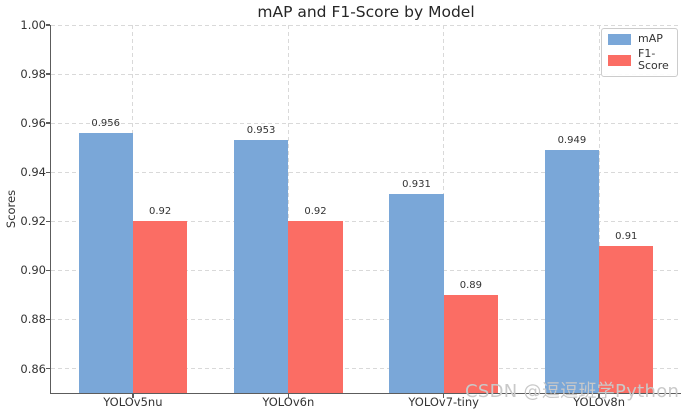 This screenshot has height=410, width=698. What do you see at coordinates (33, 25) in the screenshot?
I see `y-tick-label: 1.00` at bounding box center [33, 25].